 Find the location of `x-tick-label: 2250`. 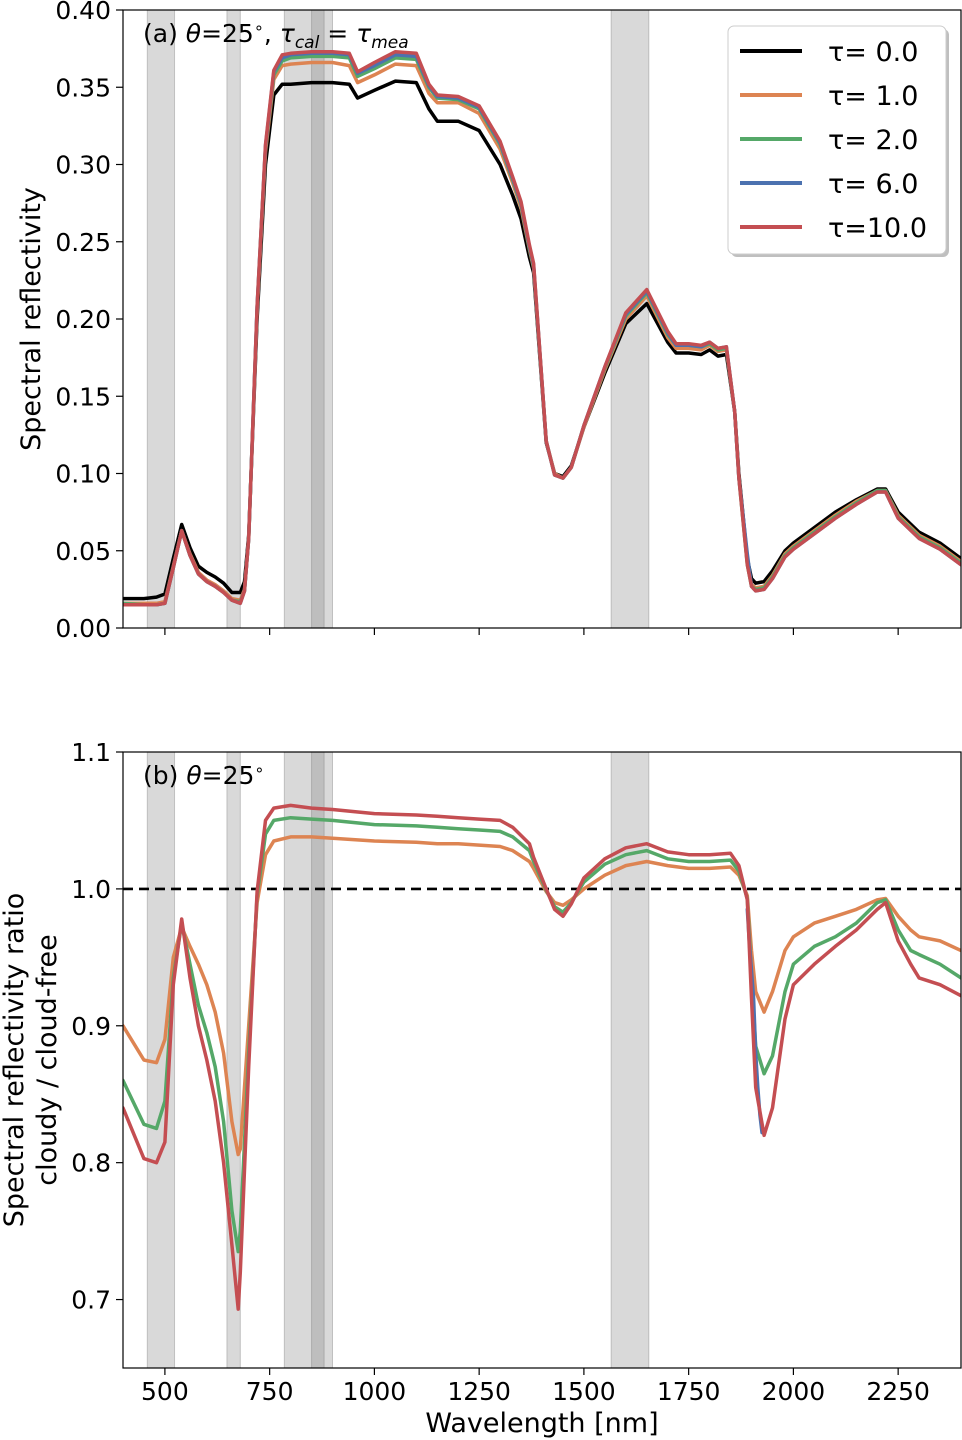

x-tick-label: 2250 is located at coordinates (898, 1391).